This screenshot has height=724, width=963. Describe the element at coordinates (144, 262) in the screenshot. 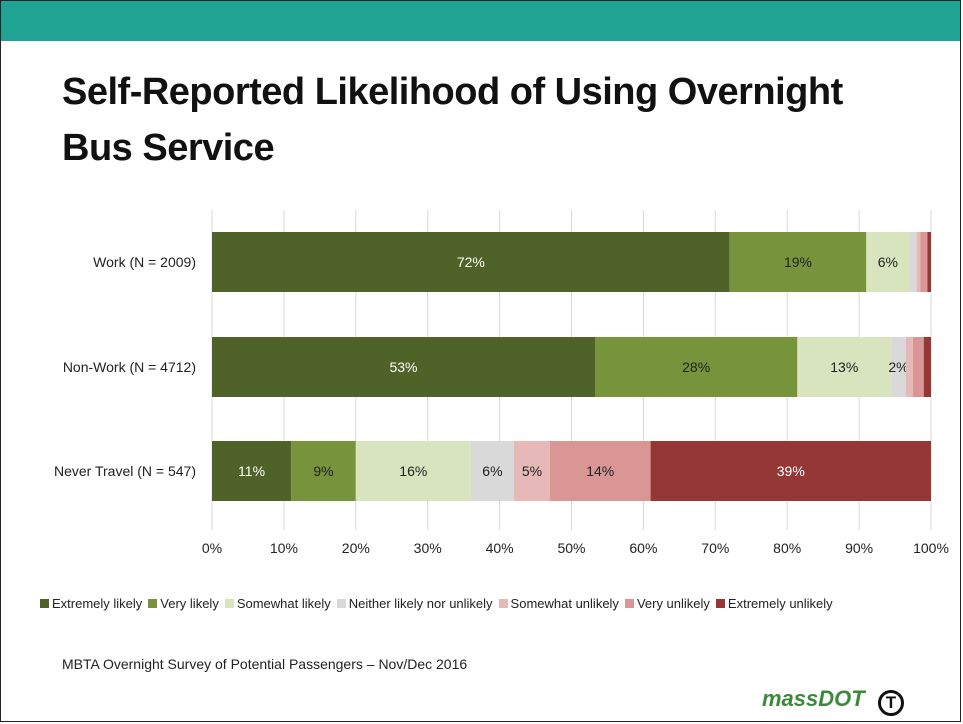

I see `category-label: Work (N = 2009)` at that location.